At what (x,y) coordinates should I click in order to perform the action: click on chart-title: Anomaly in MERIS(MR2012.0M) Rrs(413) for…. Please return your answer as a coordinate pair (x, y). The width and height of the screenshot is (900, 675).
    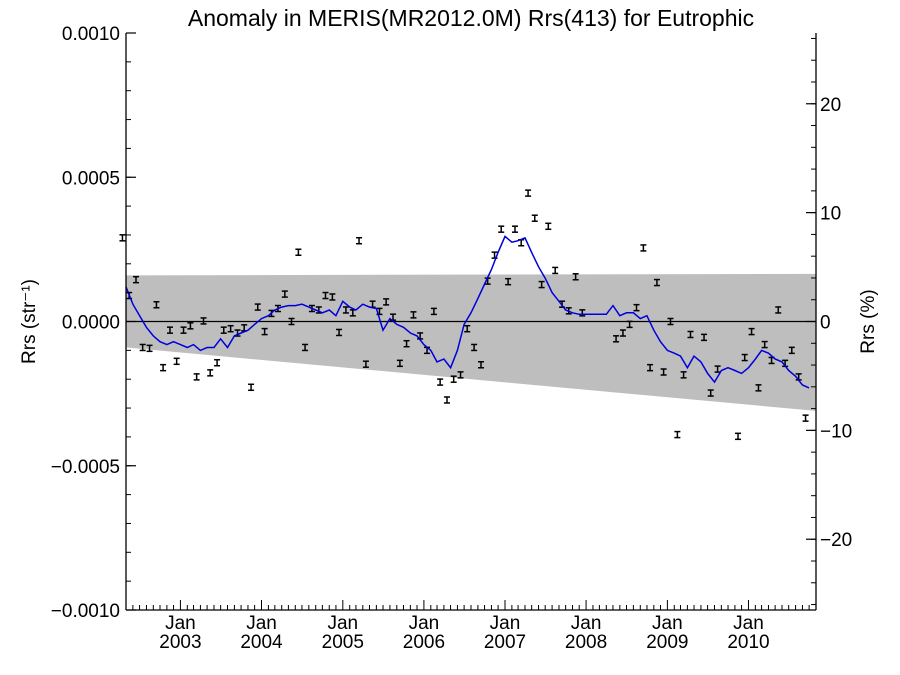
    Looking at the image, I should click on (471, 18).